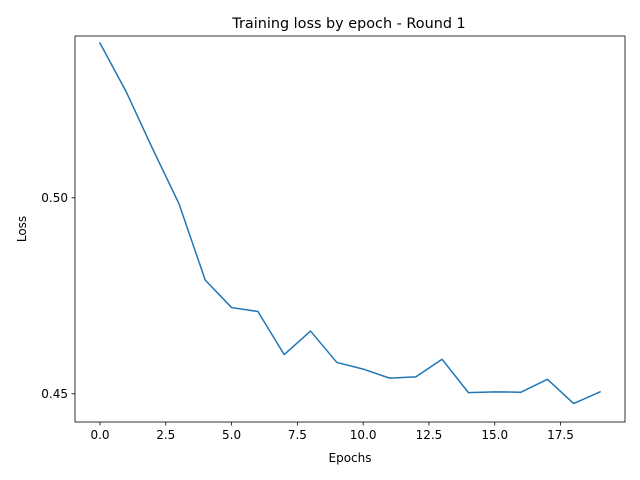 The height and width of the screenshot is (480, 640). I want to click on y-tick-label: 0.45, so click(54, 394).